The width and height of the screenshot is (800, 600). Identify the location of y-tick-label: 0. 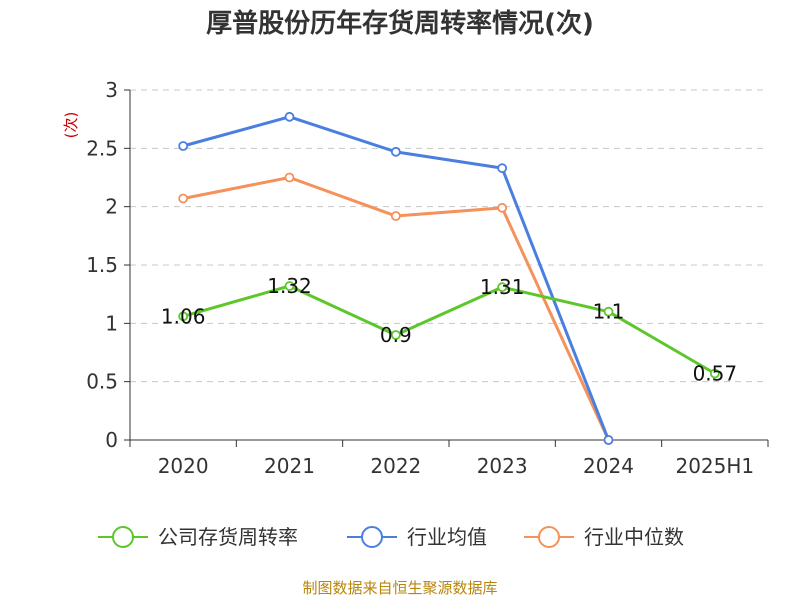
(111, 440).